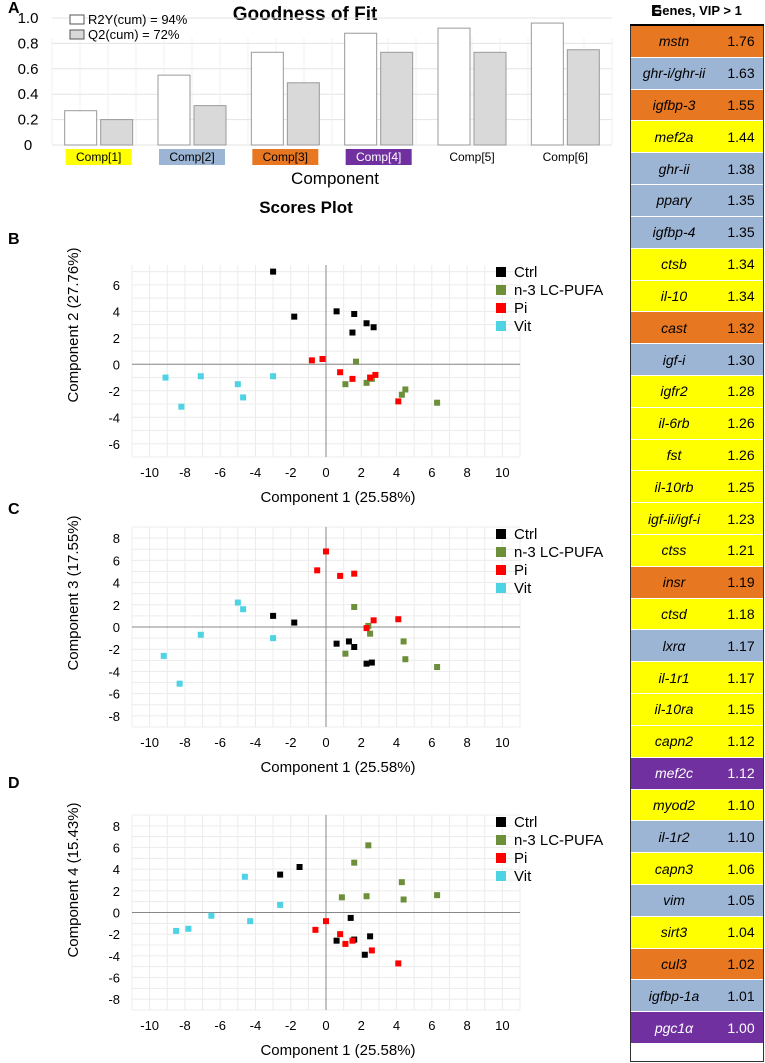  I want to click on bar-y-tick-label: 0.2, so click(28, 120).